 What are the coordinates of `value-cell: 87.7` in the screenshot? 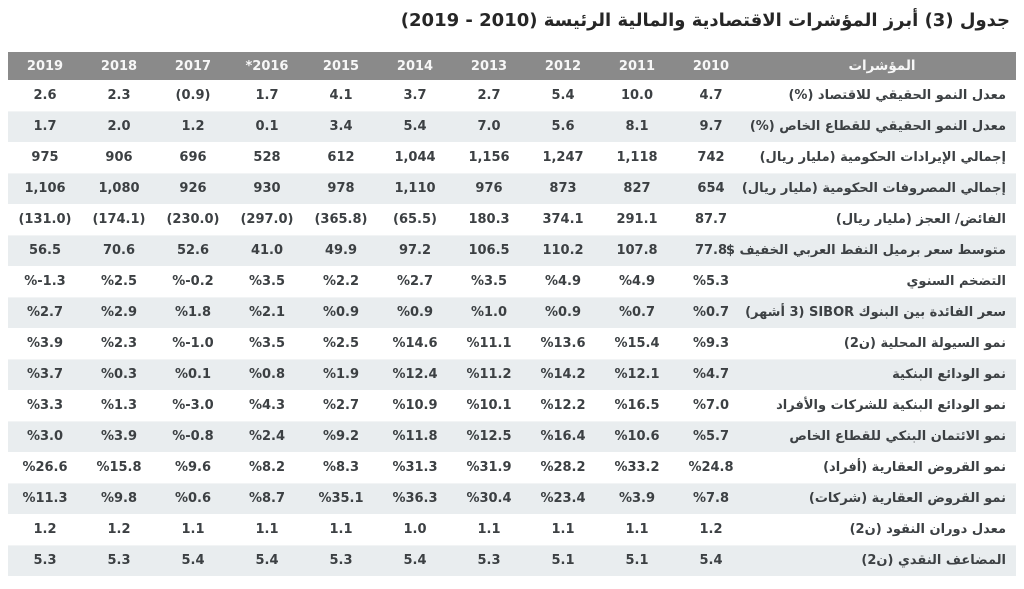 It's located at (711, 219).